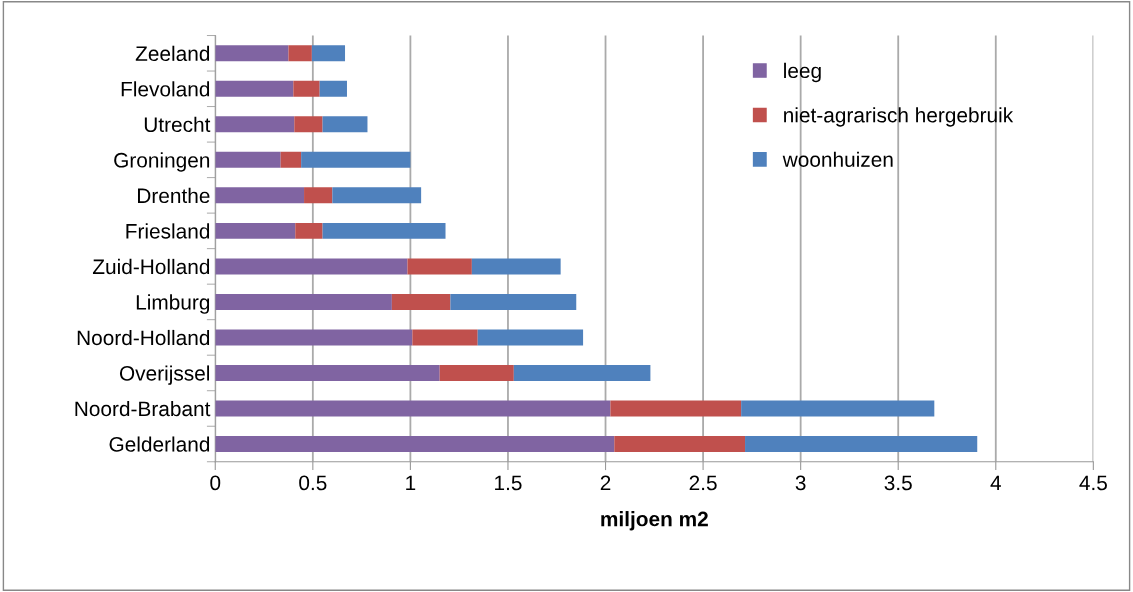 The height and width of the screenshot is (592, 1133). Describe the element at coordinates (802, 72) in the screenshot. I see `legend-label: leeg` at that location.